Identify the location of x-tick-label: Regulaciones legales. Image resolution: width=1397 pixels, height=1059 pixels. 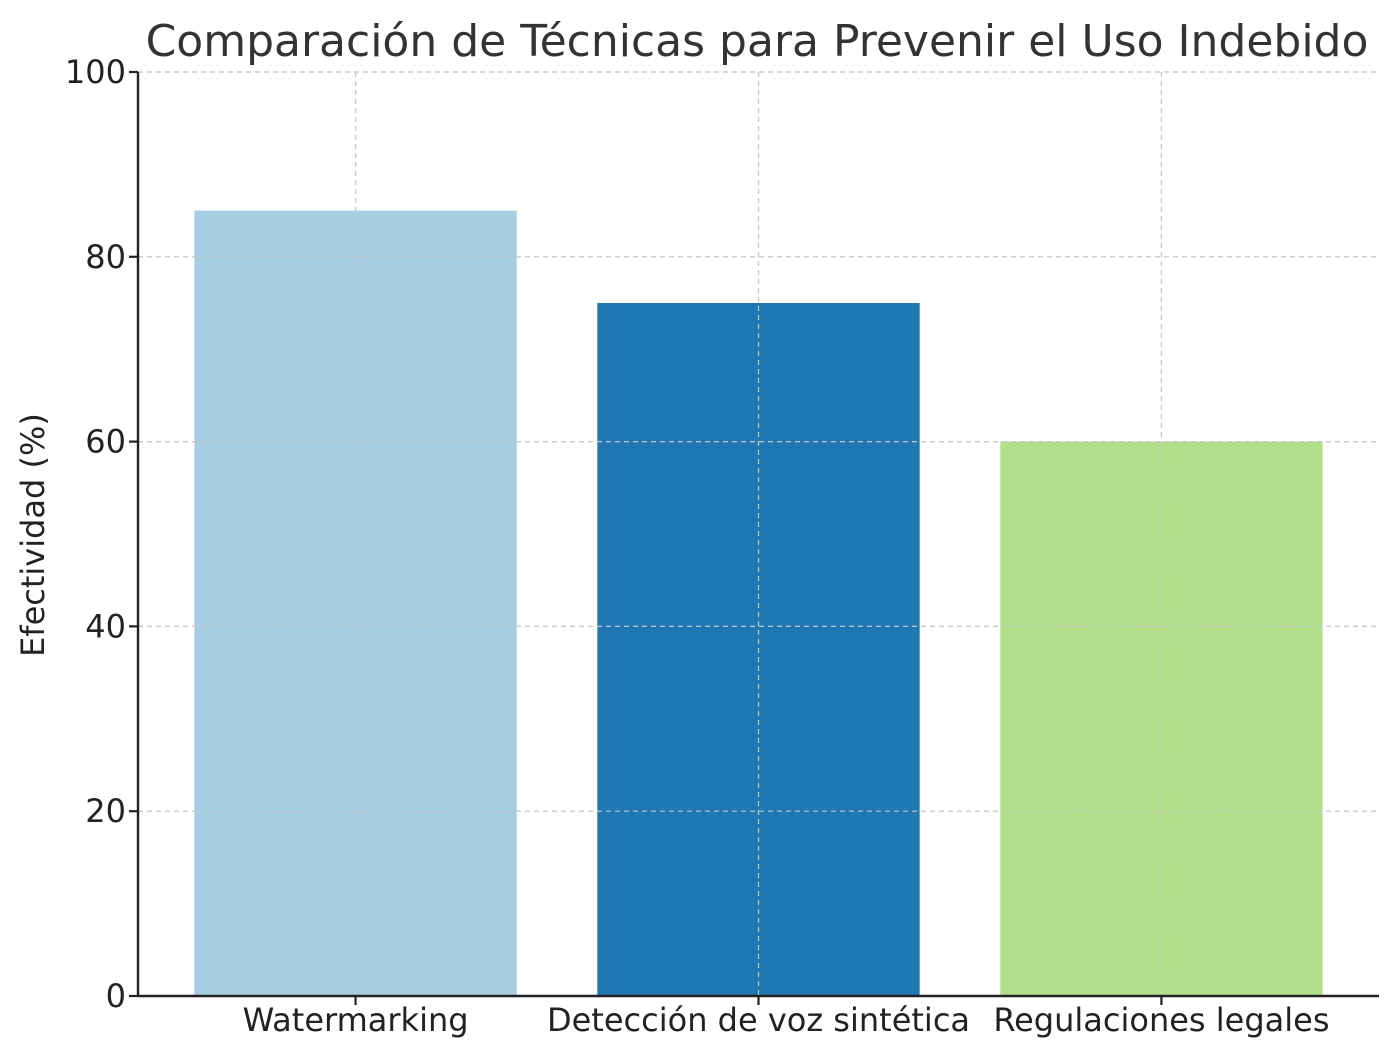
(1161, 1020).